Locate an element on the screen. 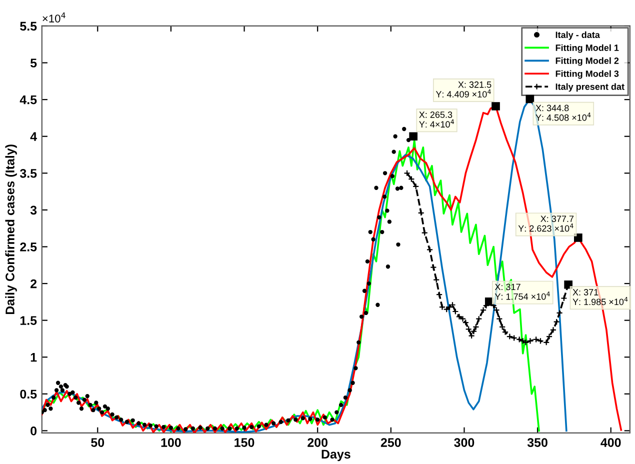  x-tick-label: 200 is located at coordinates (318, 442).